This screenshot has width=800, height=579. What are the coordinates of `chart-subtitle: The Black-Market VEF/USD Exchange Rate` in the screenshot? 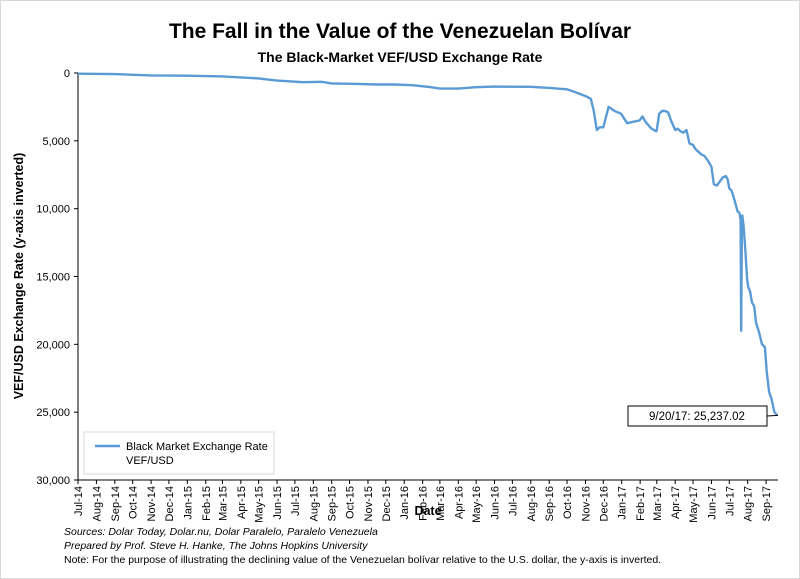 It's located at (400, 57).